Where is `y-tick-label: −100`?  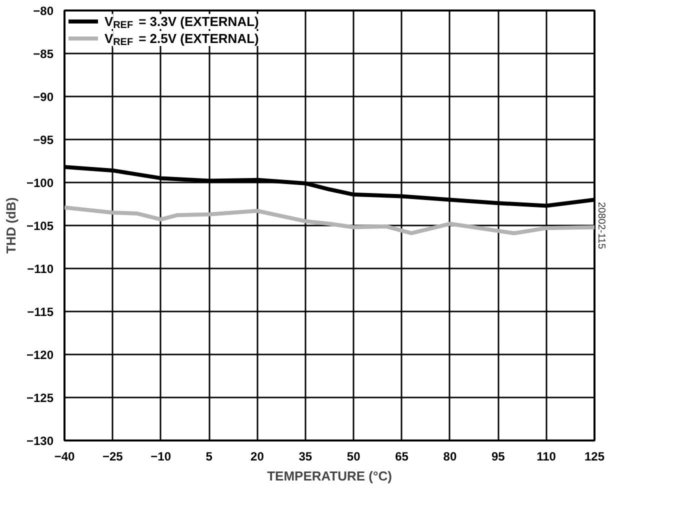 y-tick-label: −100 is located at coordinates (40, 183).